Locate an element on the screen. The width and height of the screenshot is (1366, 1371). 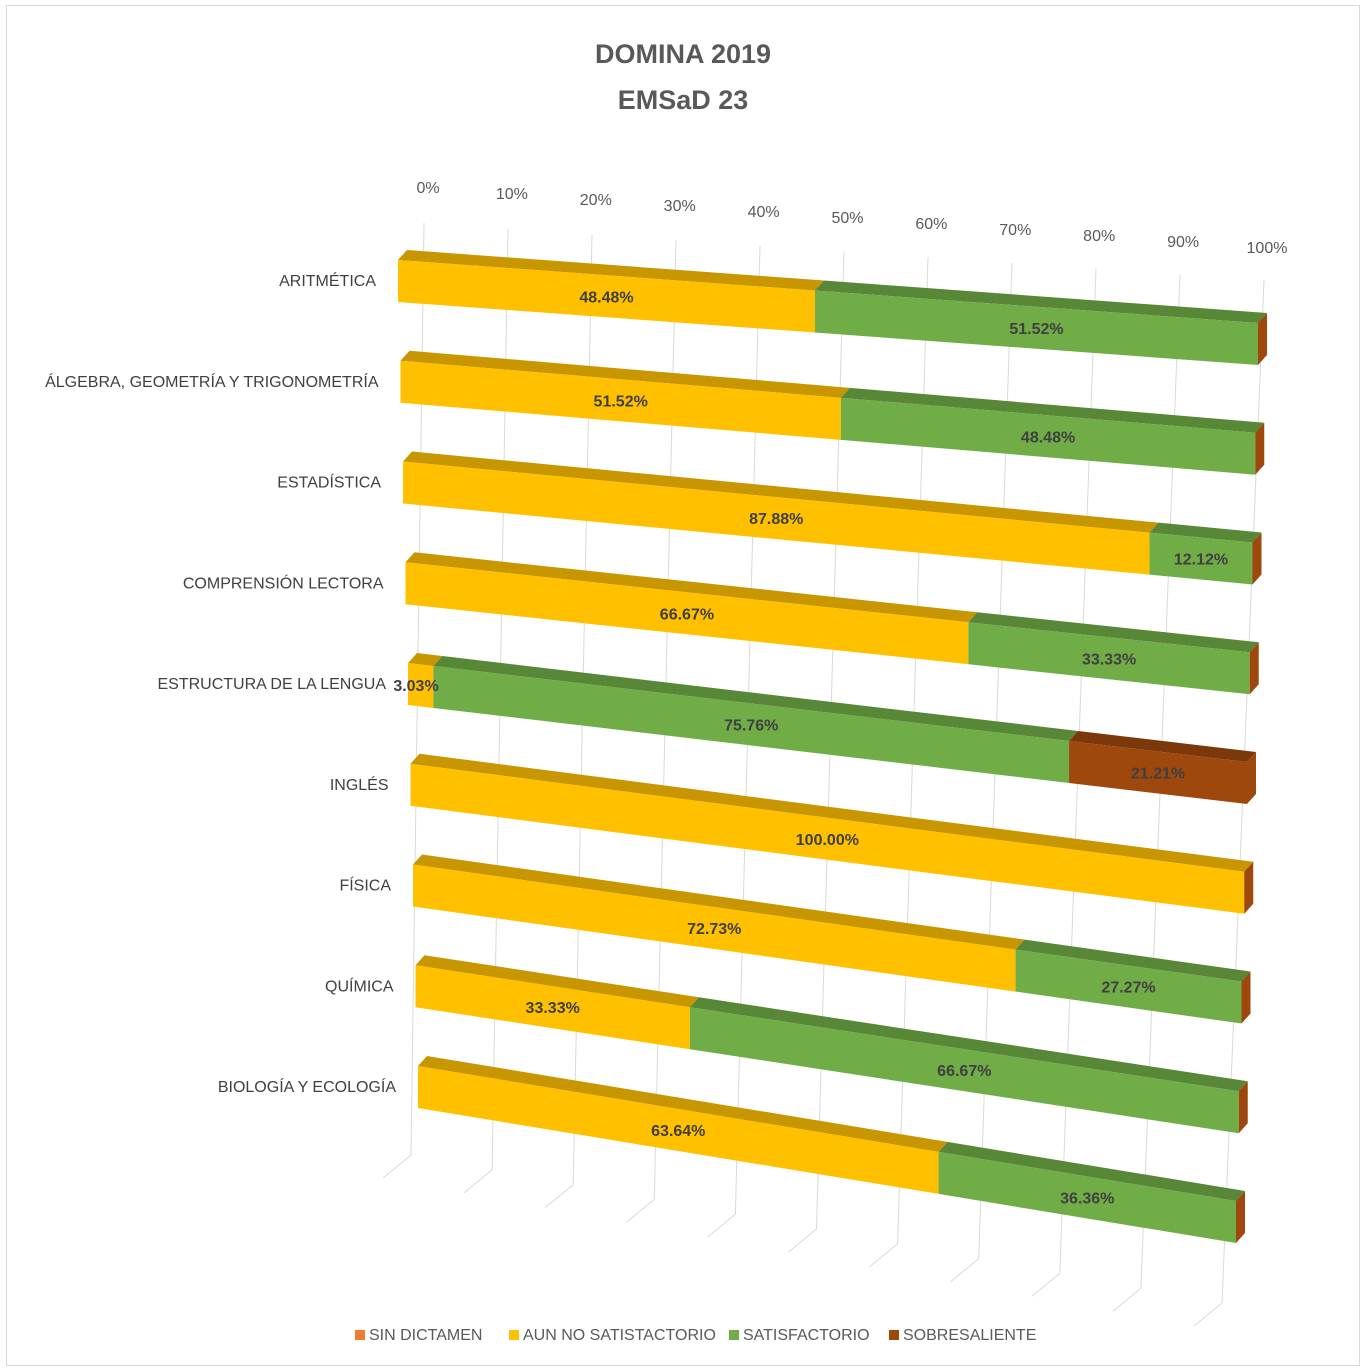
x-tick-label: 90% is located at coordinates (1183, 242).